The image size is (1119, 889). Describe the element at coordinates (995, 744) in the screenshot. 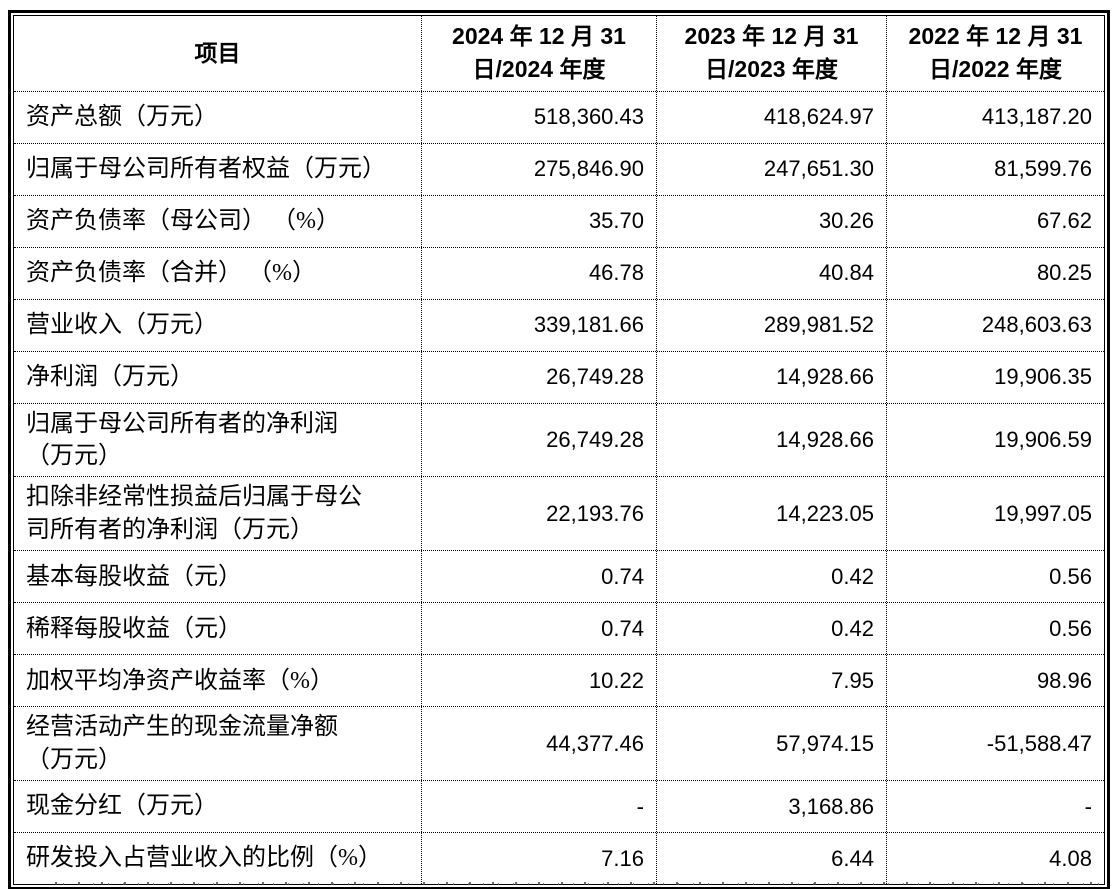

I see `value-2022: -51,588.47` at that location.